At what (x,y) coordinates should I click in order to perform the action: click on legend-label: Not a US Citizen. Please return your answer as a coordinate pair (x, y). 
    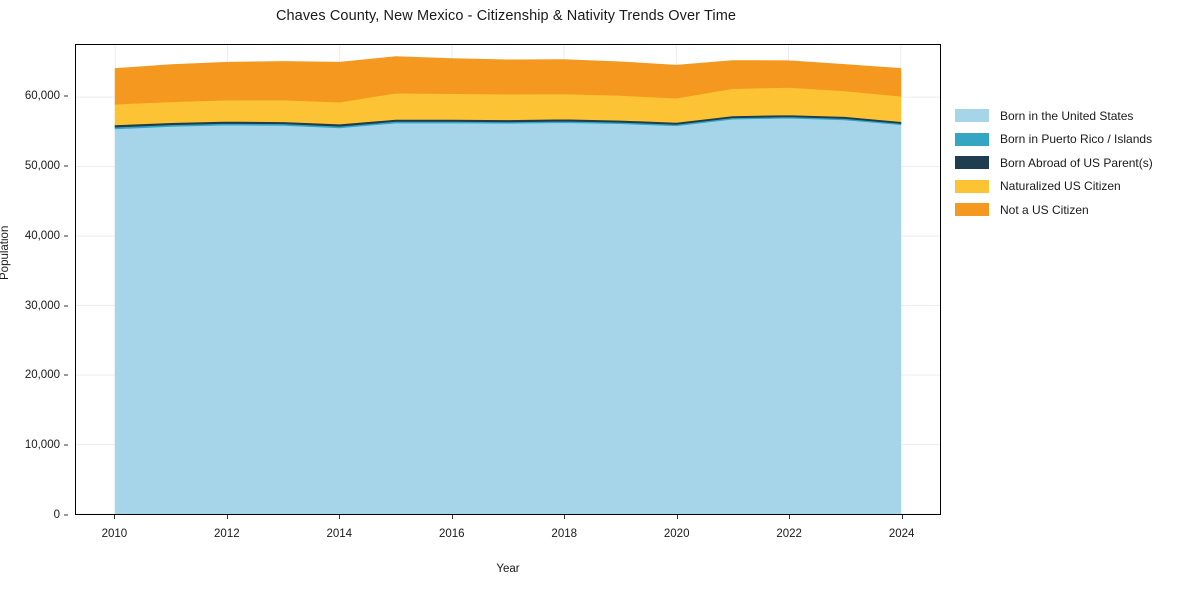
    Looking at the image, I should click on (1044, 209).